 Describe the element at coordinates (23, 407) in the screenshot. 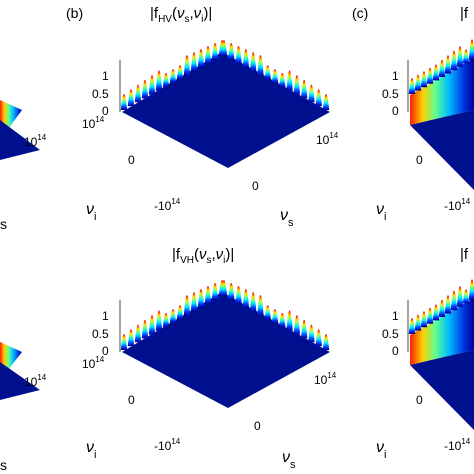

I see `panel-a-bottom: 1014 s` at that location.